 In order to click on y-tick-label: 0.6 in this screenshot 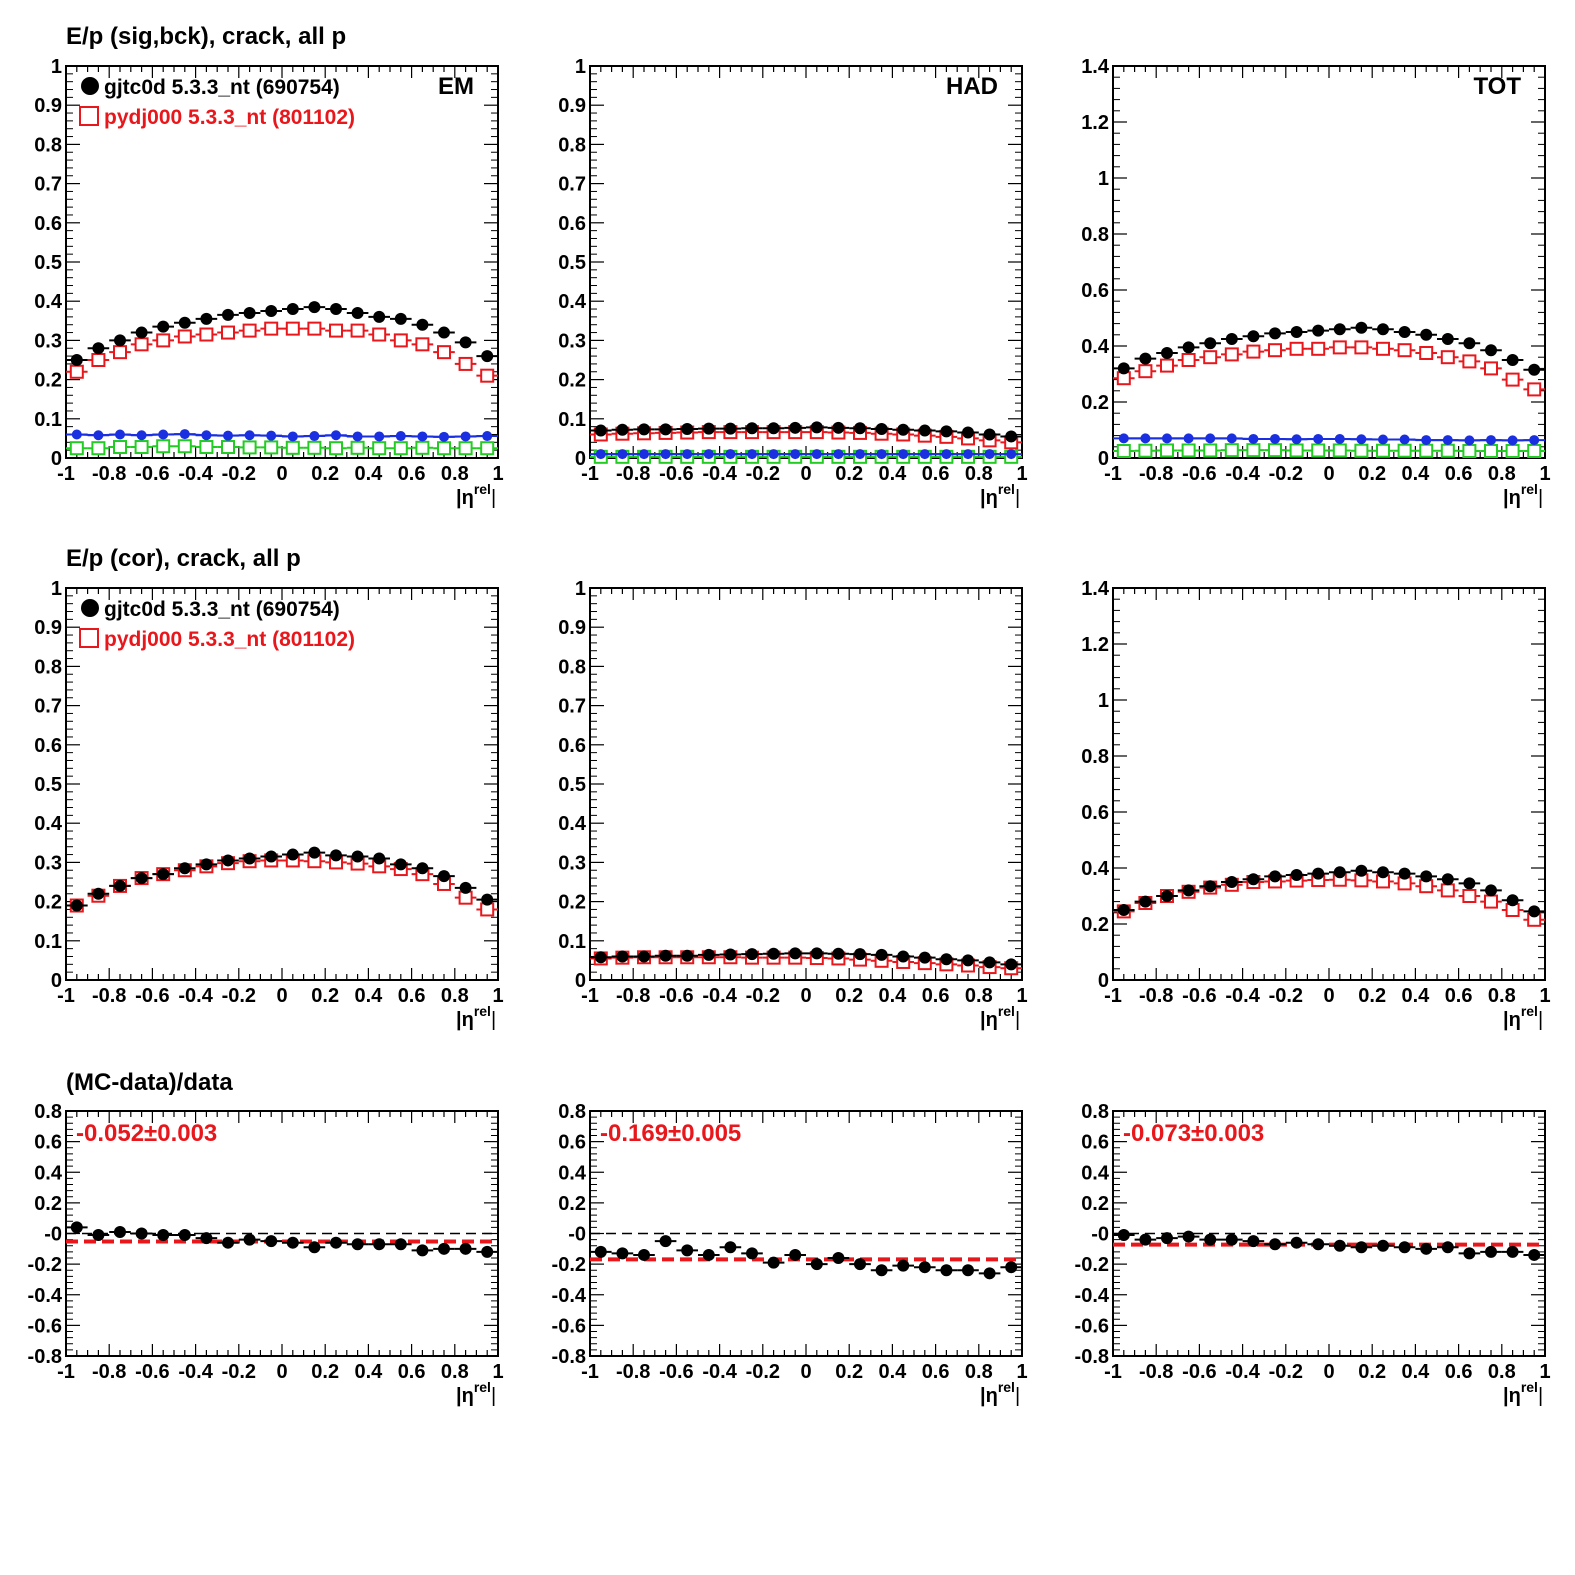, I will do `click(48, 746)`.